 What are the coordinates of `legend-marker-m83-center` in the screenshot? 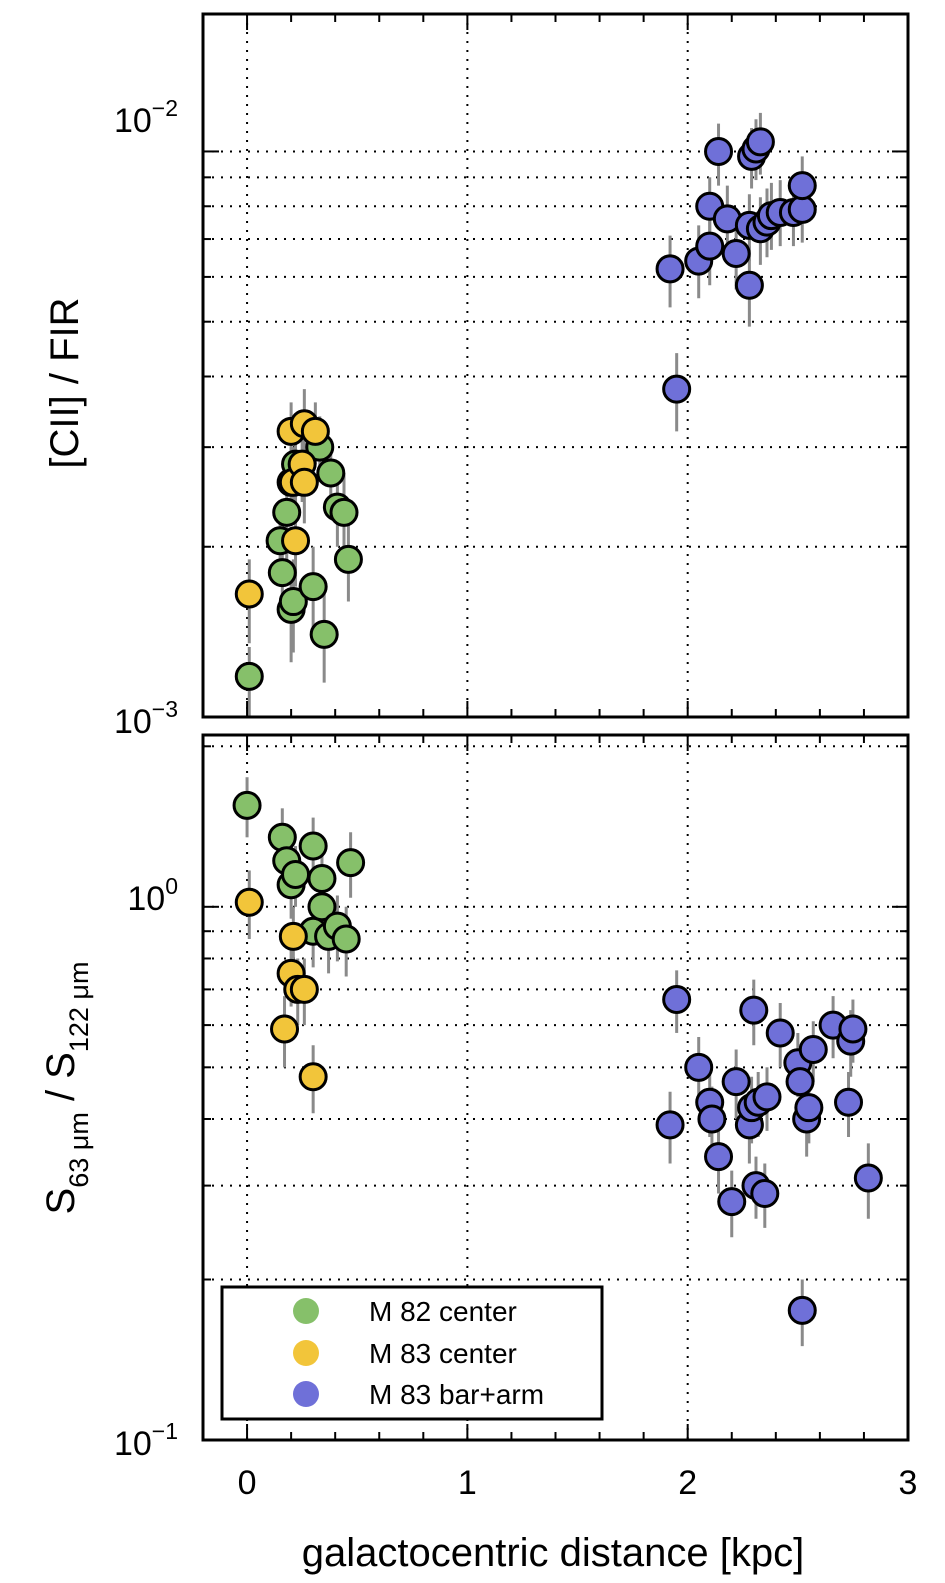 It's located at (306, 1353).